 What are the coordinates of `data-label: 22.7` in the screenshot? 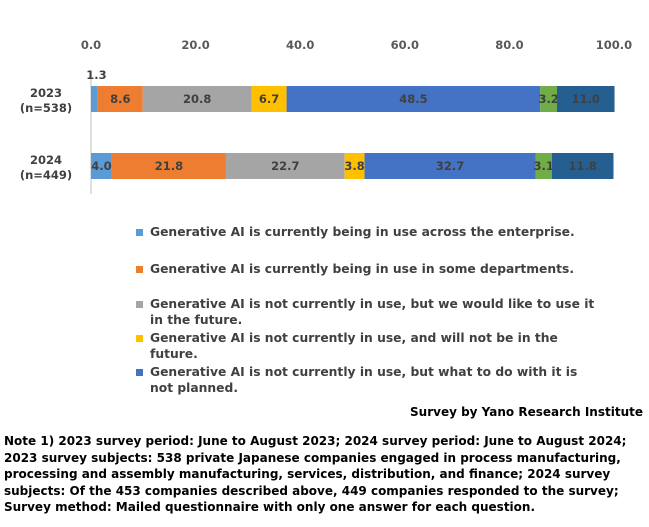 It's located at (285, 166).